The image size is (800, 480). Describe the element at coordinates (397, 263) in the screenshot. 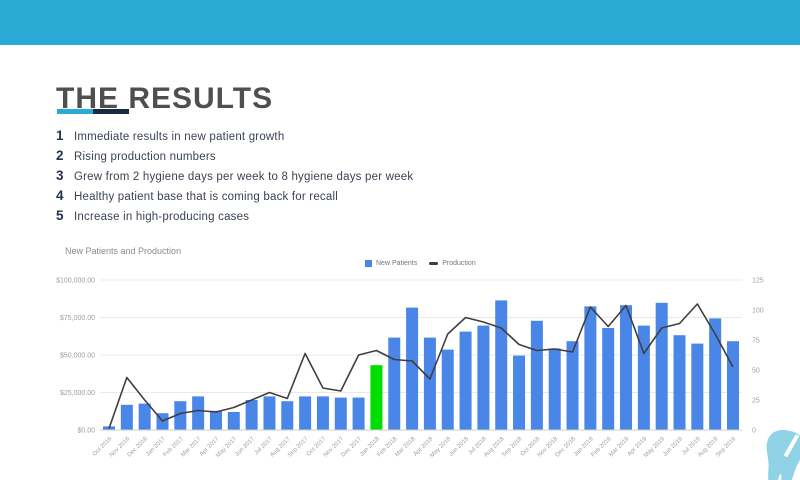

I see `legend-label: New Patients` at that location.